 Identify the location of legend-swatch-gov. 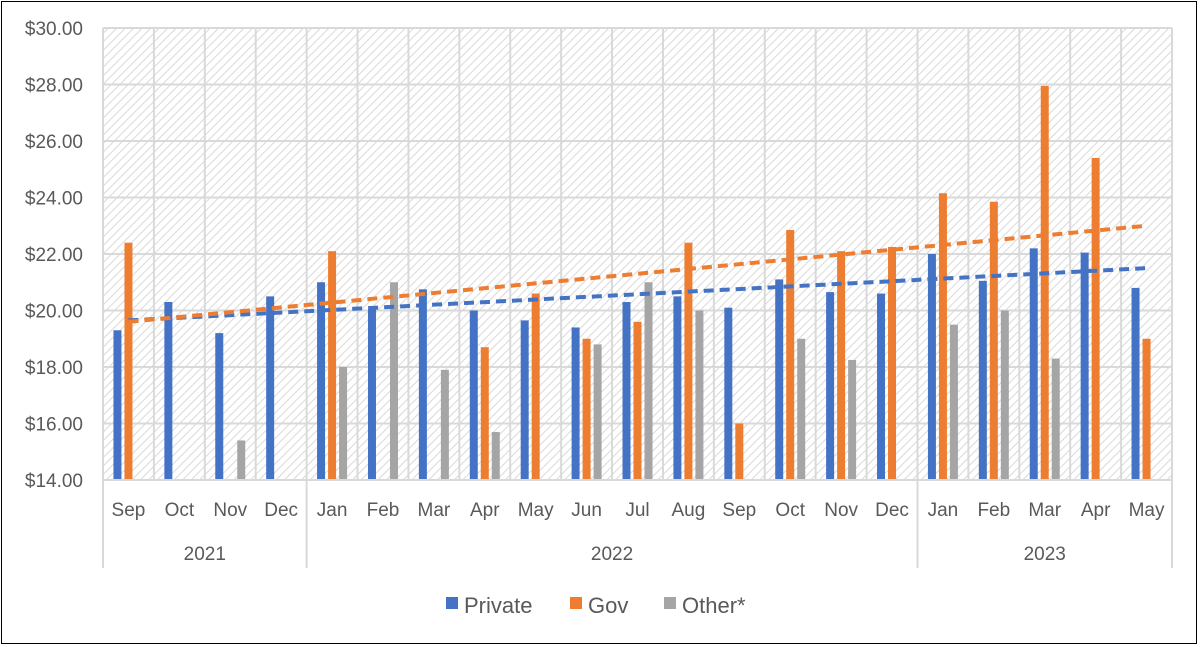
(576, 603).